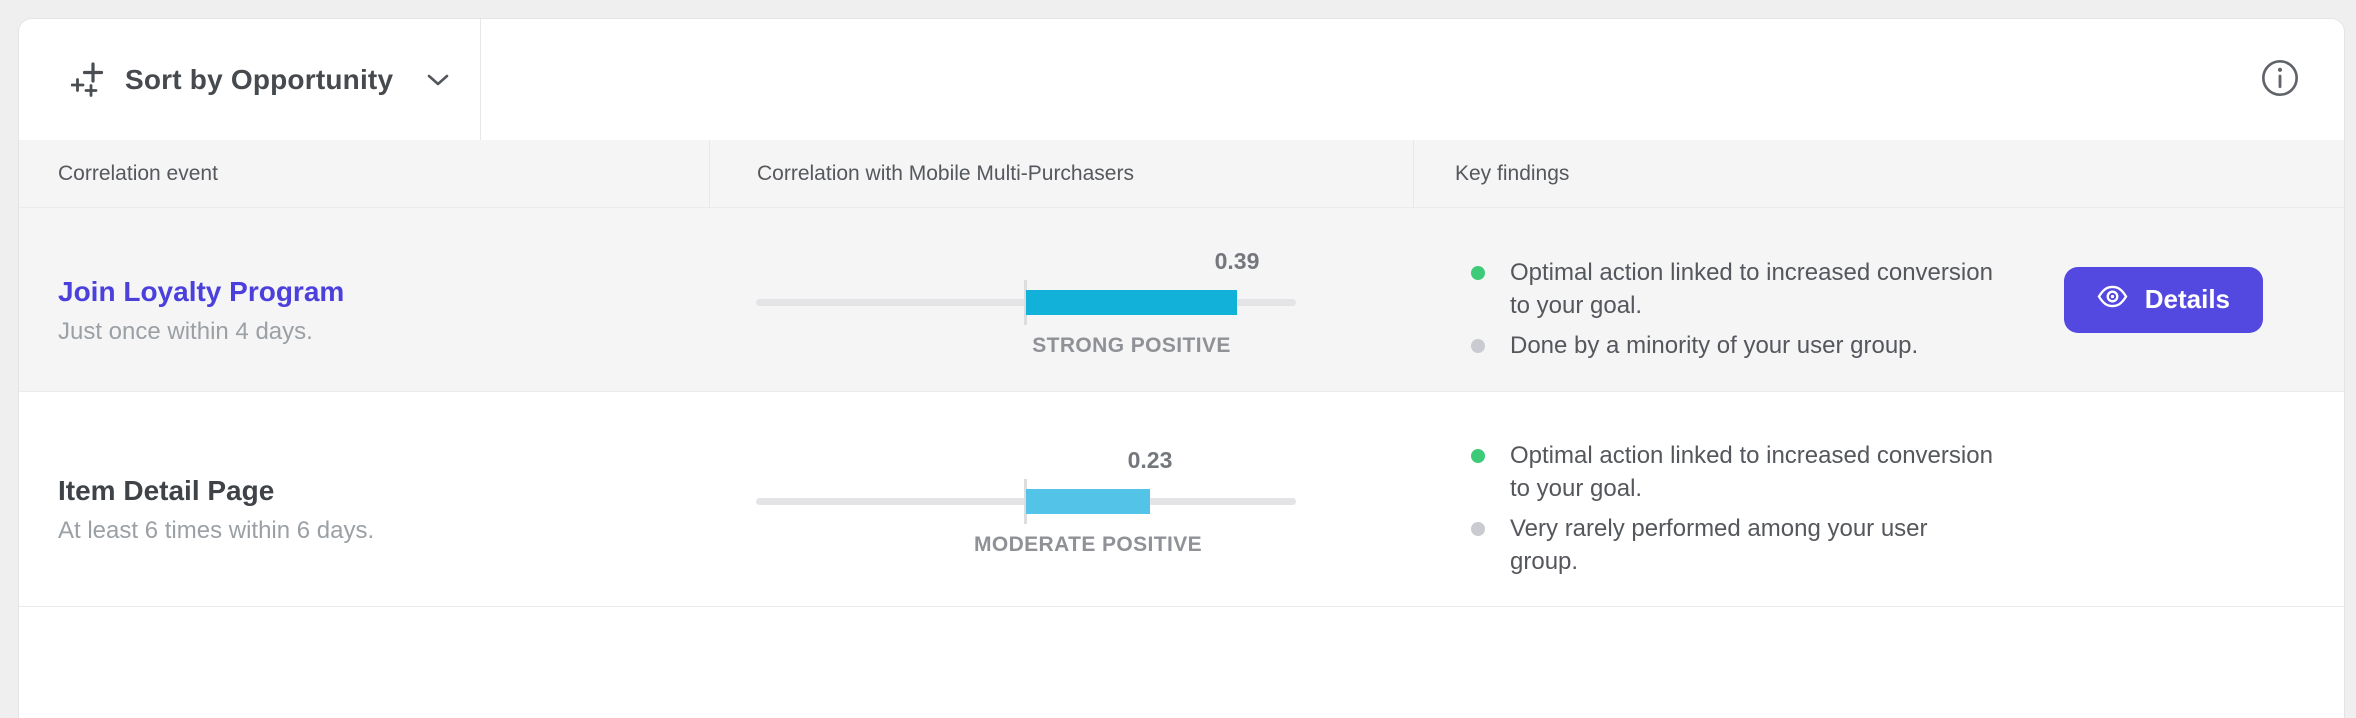 This screenshot has height=718, width=2356. I want to click on details-button: Details, so click(2163, 299).